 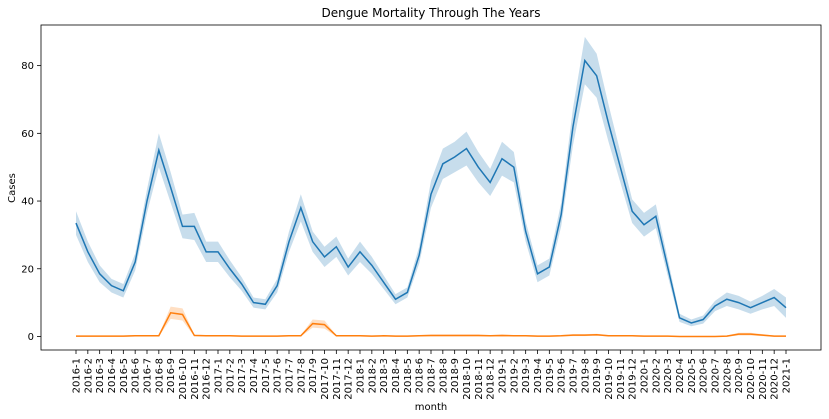 I want to click on x-tick-label: 2017-6, so click(x=278, y=375).